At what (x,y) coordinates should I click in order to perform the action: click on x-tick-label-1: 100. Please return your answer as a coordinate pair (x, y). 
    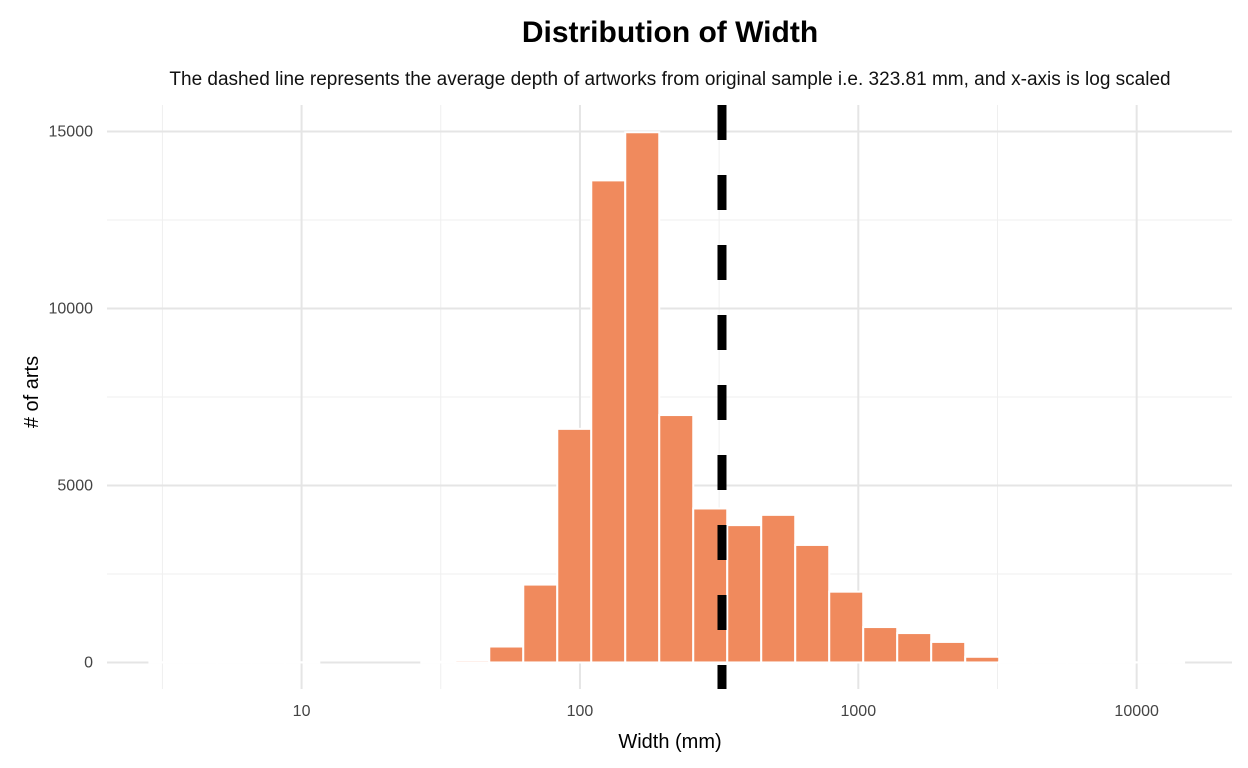
    Looking at the image, I should click on (580, 711).